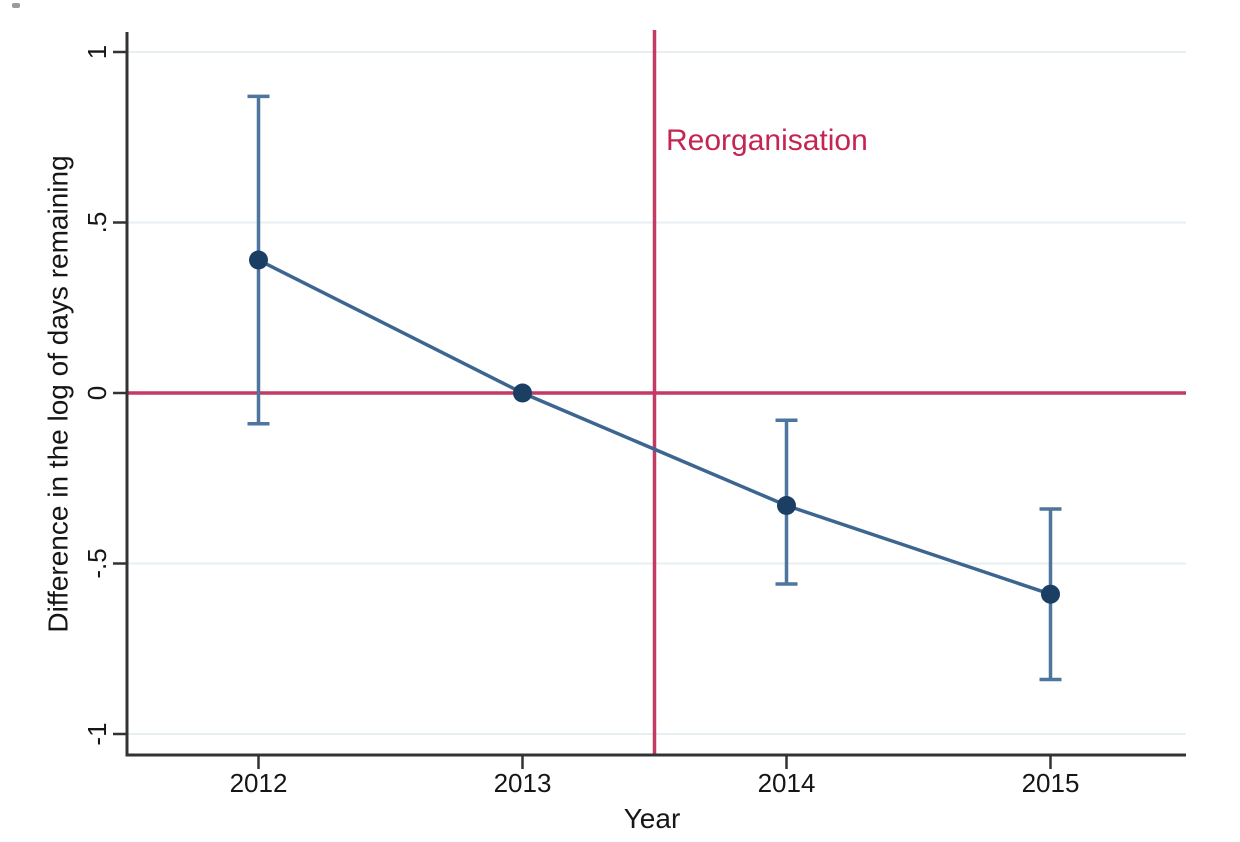 This screenshot has width=1240, height=842. What do you see at coordinates (97, 563) in the screenshot?
I see `y-tick-label--.5: -.5` at bounding box center [97, 563].